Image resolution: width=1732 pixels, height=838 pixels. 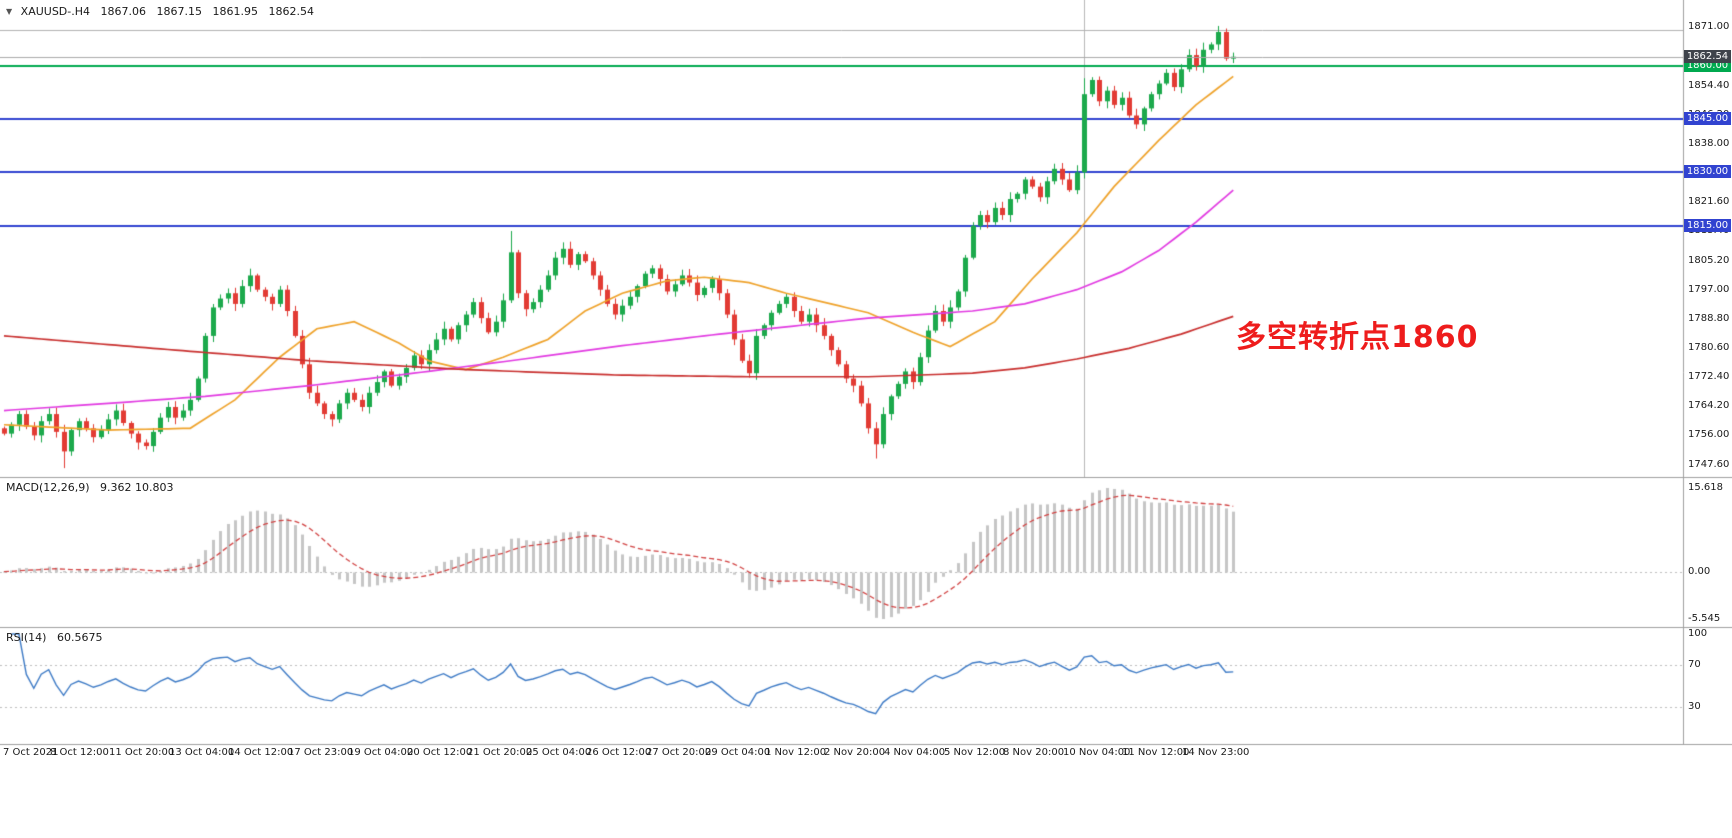 What do you see at coordinates (1707, 171) in the screenshot?
I see `price-level-tag: 1830.00` at bounding box center [1707, 171].